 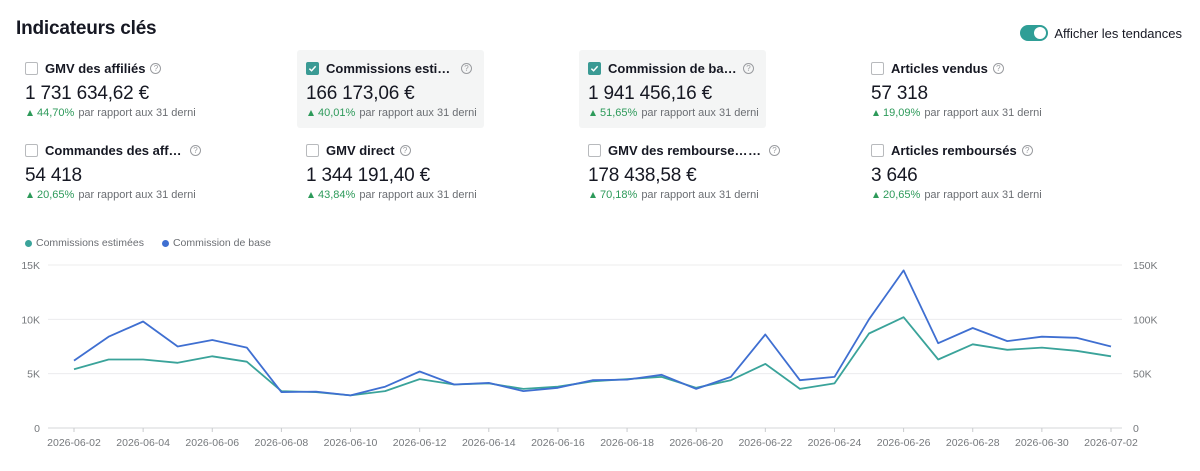 What do you see at coordinates (835, 443) in the screenshot?
I see `x-tick-label: 2026-06-24` at bounding box center [835, 443].